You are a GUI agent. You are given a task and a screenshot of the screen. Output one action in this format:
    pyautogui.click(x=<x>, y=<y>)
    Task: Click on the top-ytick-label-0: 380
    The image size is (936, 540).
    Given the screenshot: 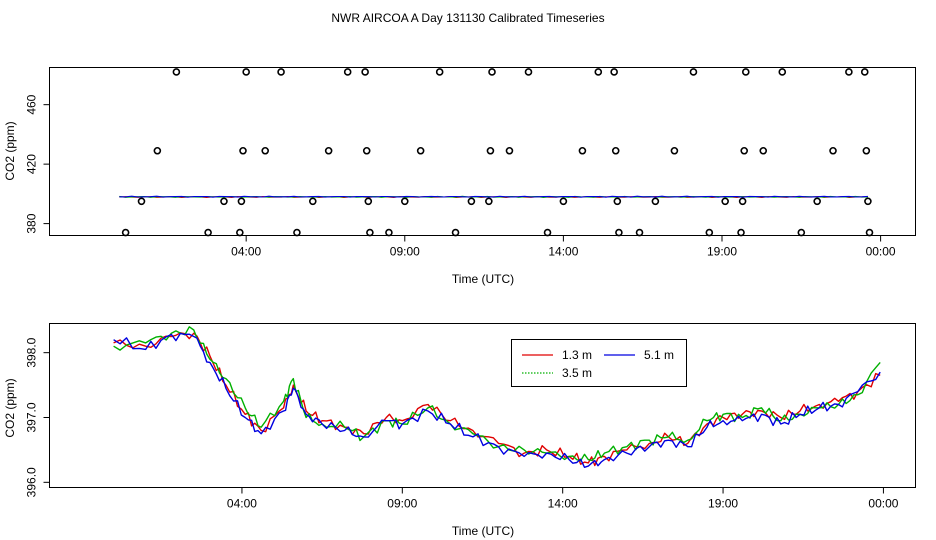 What is the action you would take?
    pyautogui.click(x=32, y=223)
    